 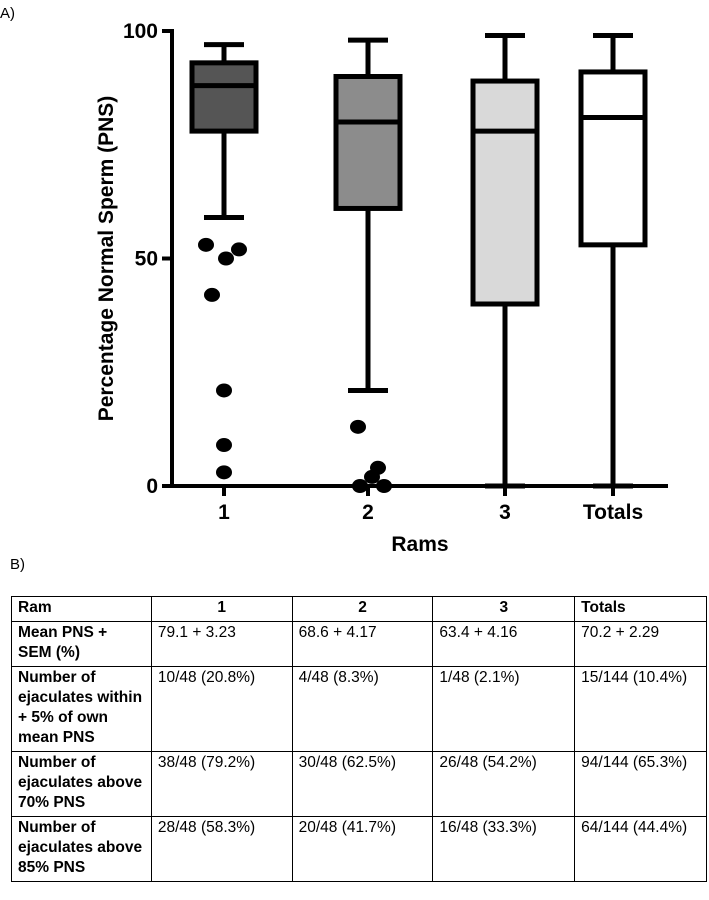 What do you see at coordinates (504, 709) in the screenshot?
I see `table-cell: 1/48 (2.1%)` at bounding box center [504, 709].